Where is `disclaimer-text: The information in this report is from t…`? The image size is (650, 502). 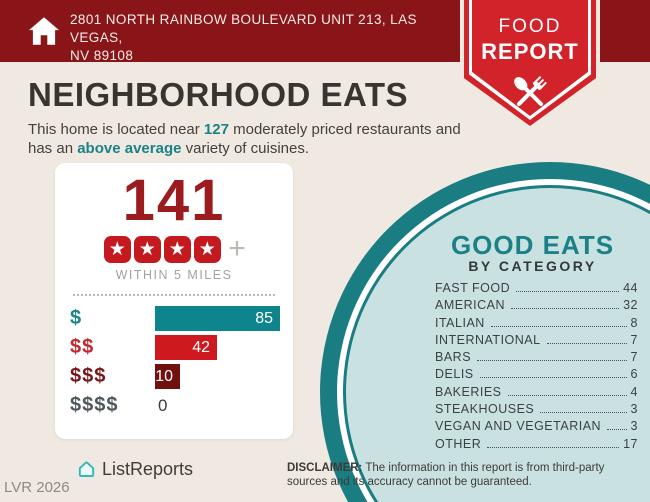 disclaimer-text: The information in this report is from t… is located at coordinates (446, 475).